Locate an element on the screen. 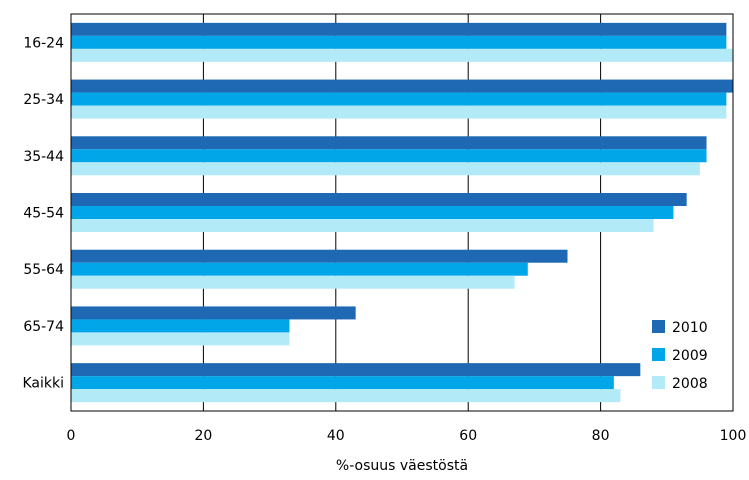 This screenshot has width=749, height=480. category-label-65-74: 65-74 is located at coordinates (43, 327).